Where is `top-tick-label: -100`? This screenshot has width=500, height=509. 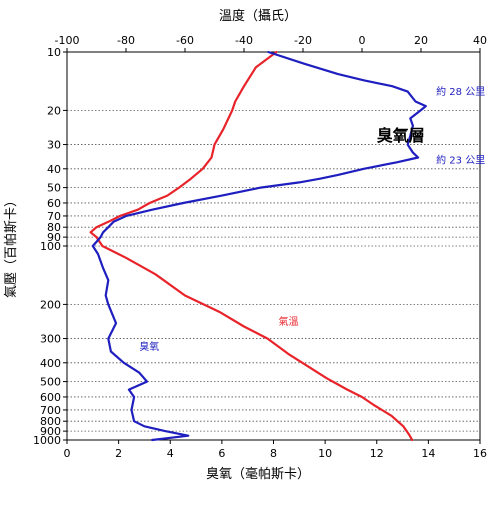
top-tick-label: -100 is located at coordinates (67, 40).